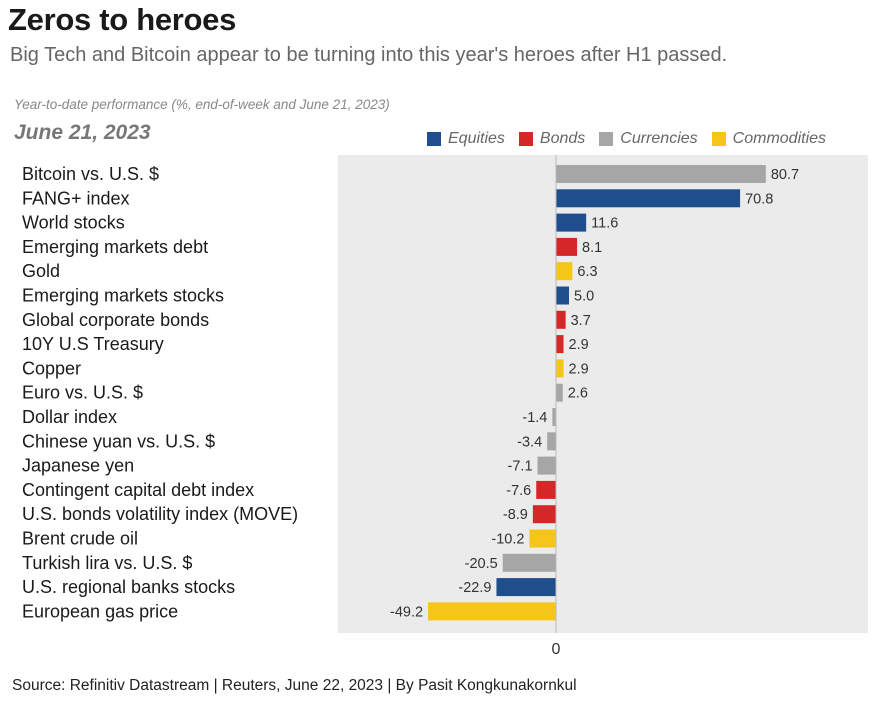 The width and height of the screenshot is (872, 711). Describe the element at coordinates (73, 223) in the screenshot. I see `category-label: World stocks` at that location.